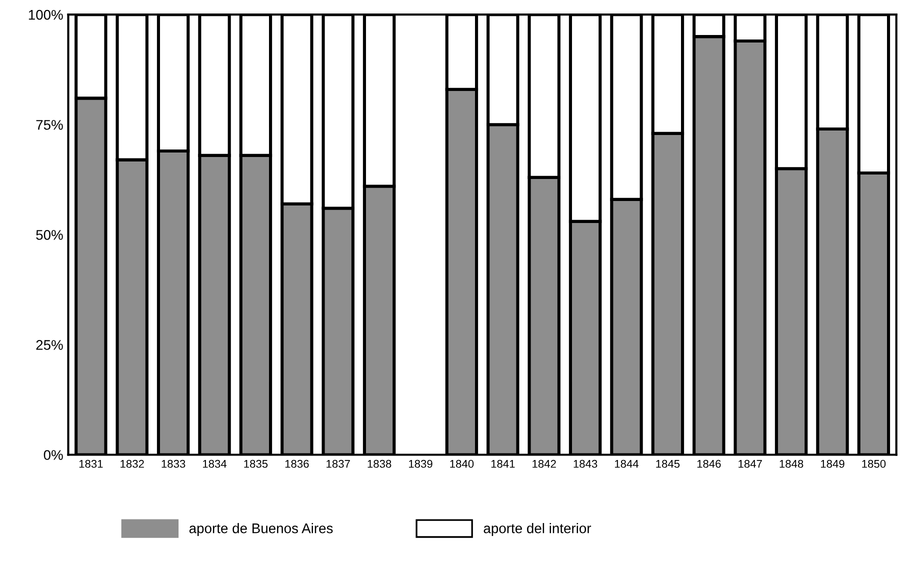  What do you see at coordinates (538, 529) in the screenshot?
I see `legend-label: aporte del interior` at bounding box center [538, 529].